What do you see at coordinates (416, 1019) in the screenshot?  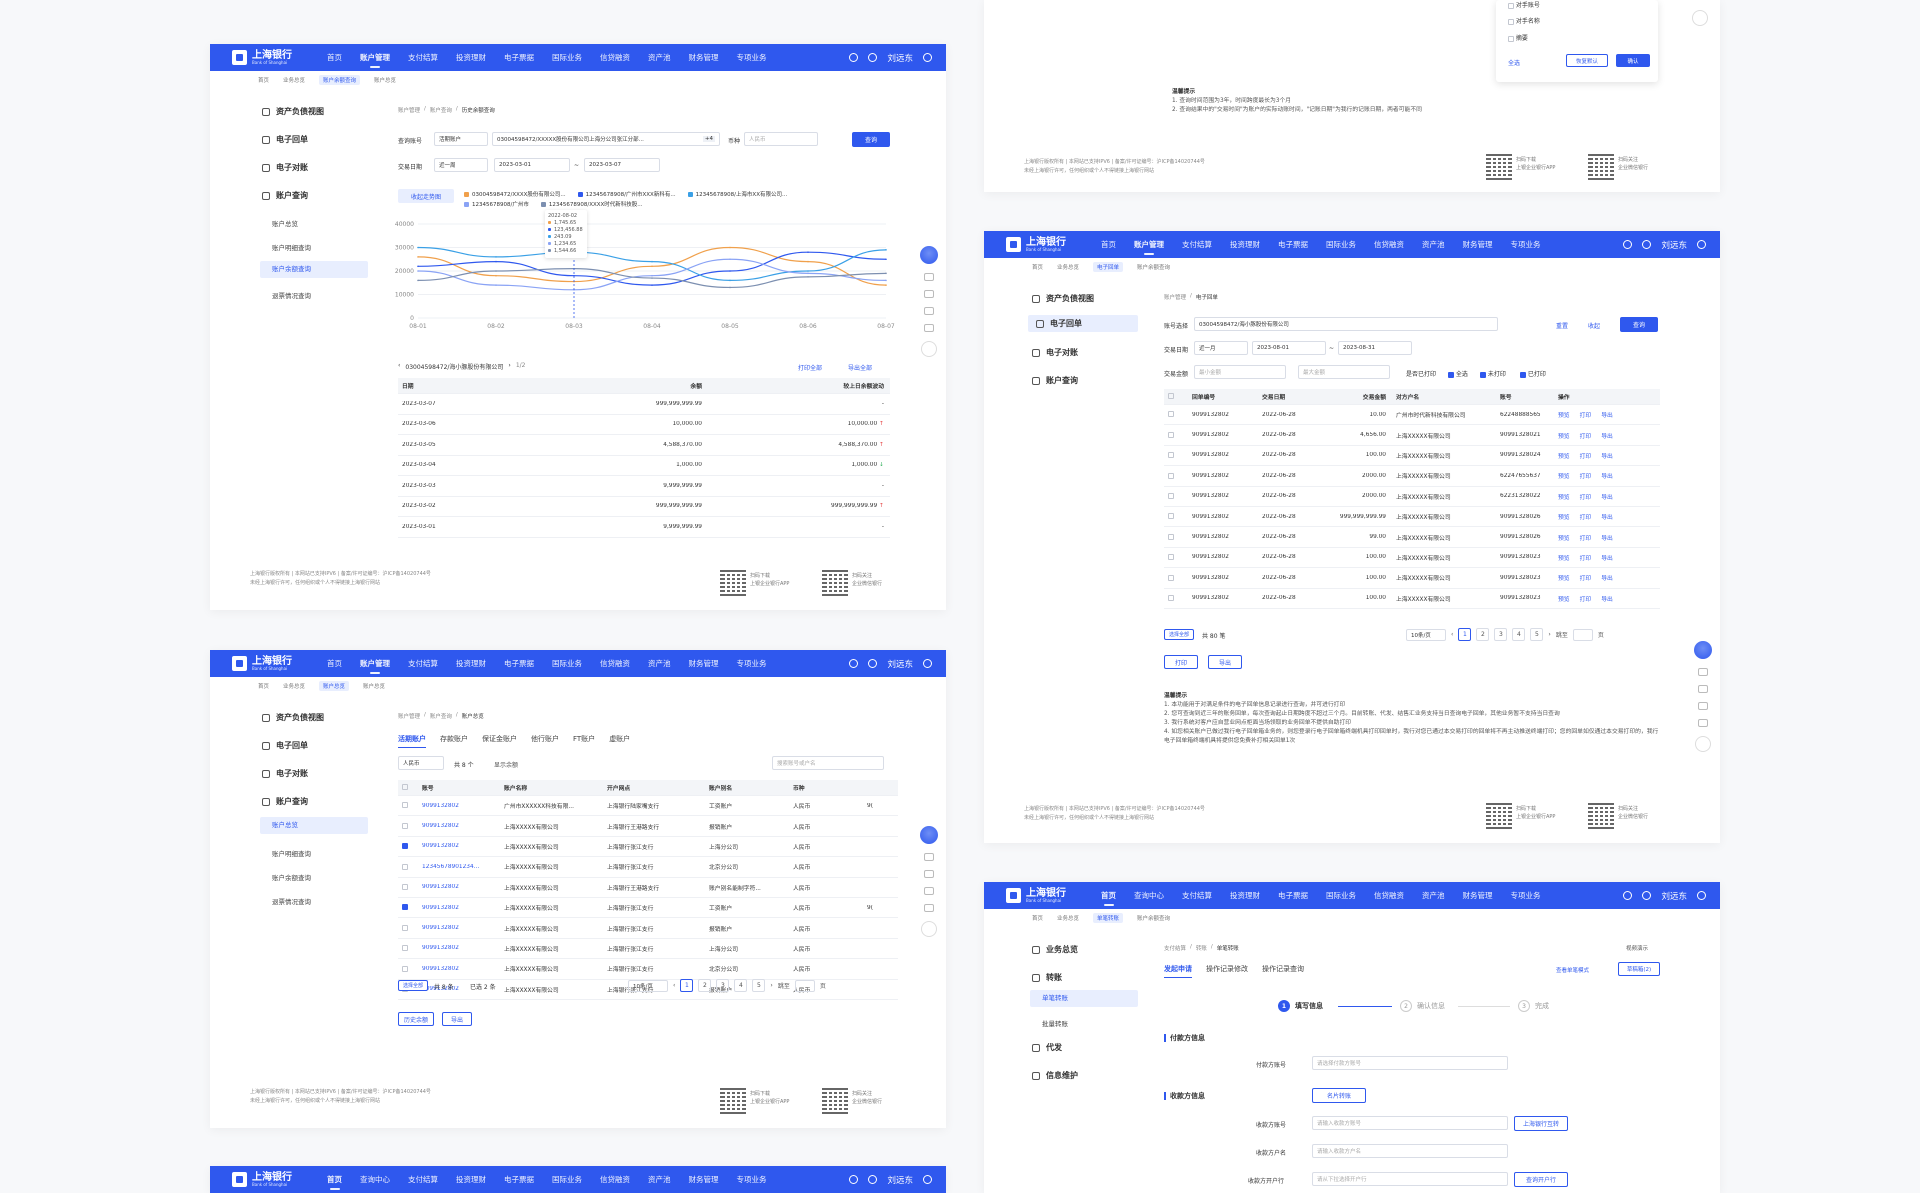 I see `history-balance-button: 历史余额` at bounding box center [416, 1019].